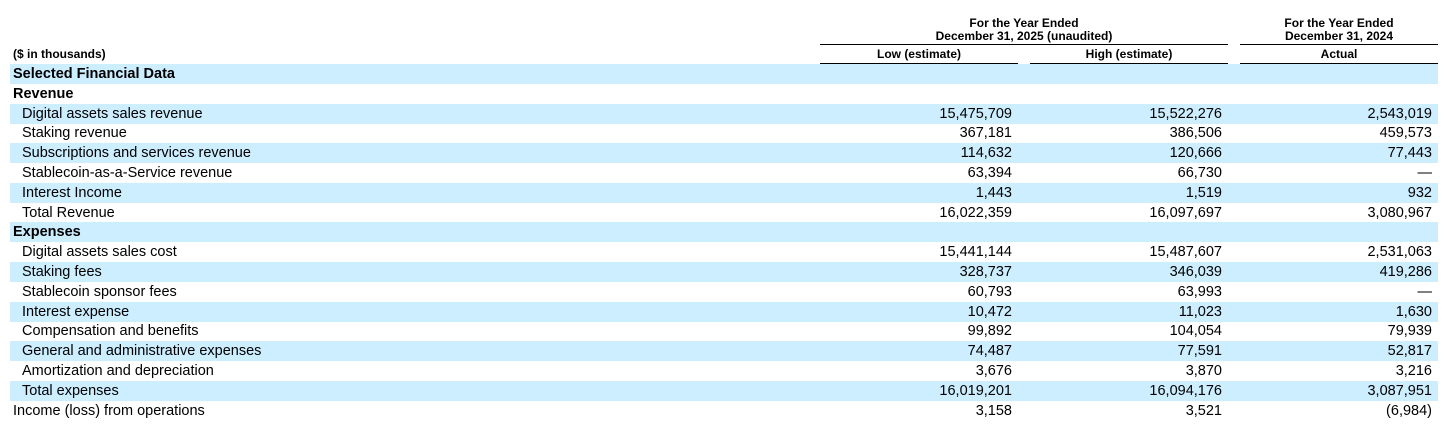 This screenshot has height=433, width=1456. Describe the element at coordinates (975, 212) in the screenshot. I see `value-cell: 16,022,359` at that location.